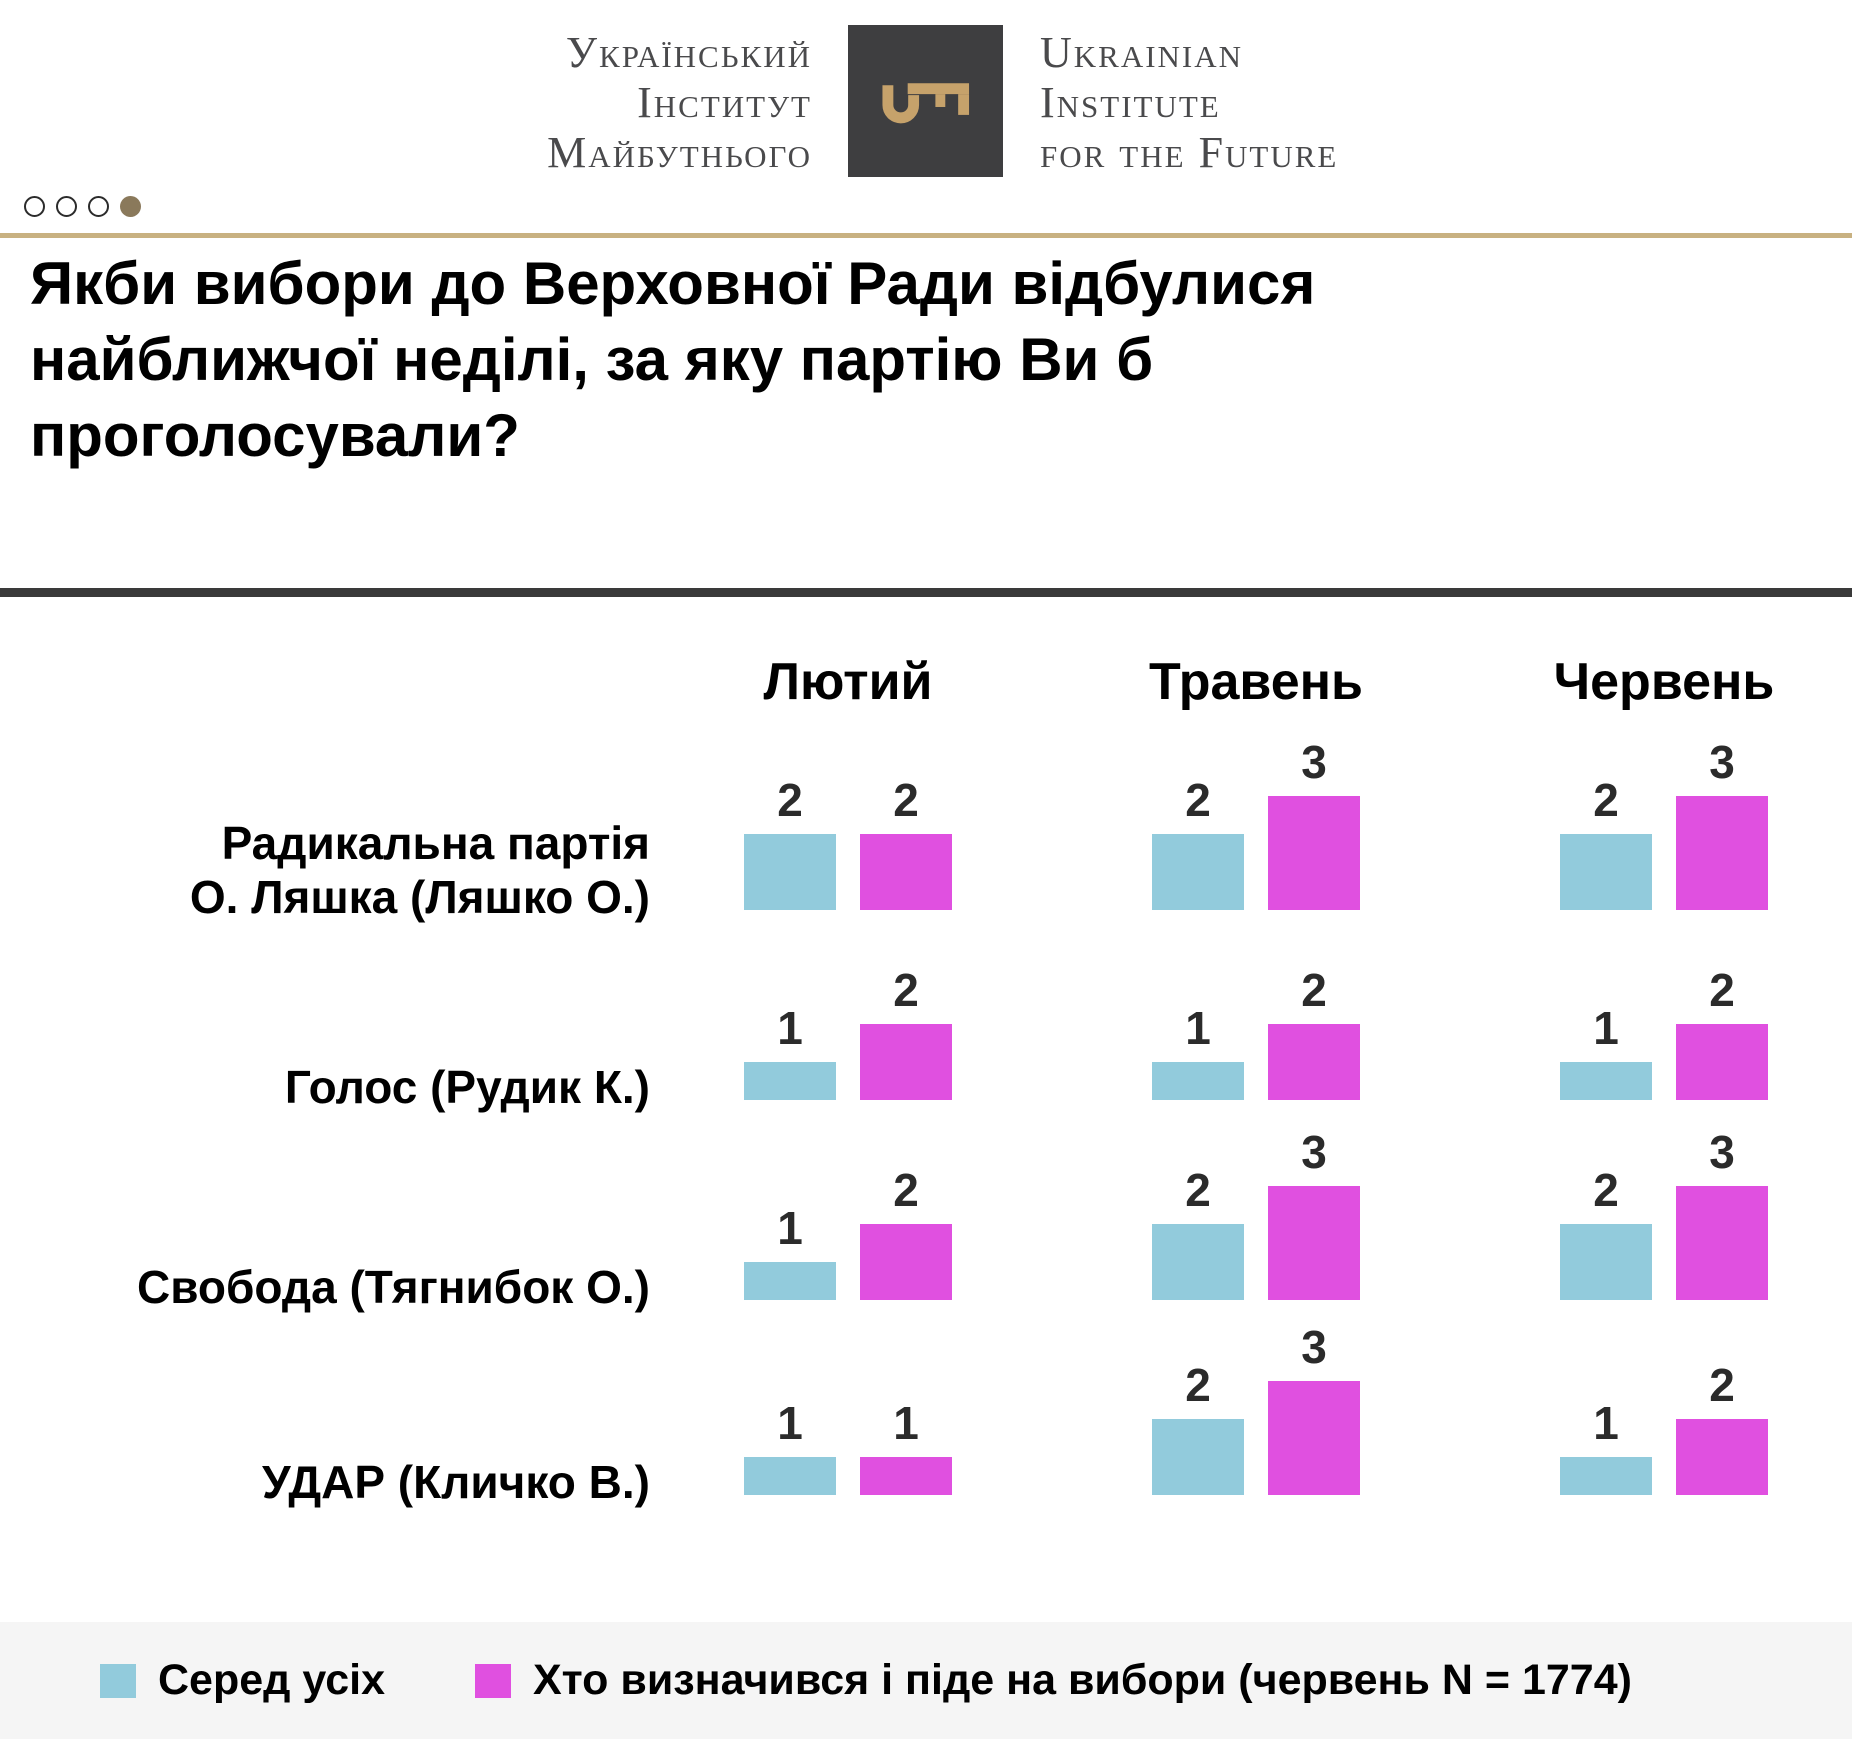  Describe the element at coordinates (1314, 762) in the screenshot. I see `bar-value-row1-col2-series2: 3` at that location.